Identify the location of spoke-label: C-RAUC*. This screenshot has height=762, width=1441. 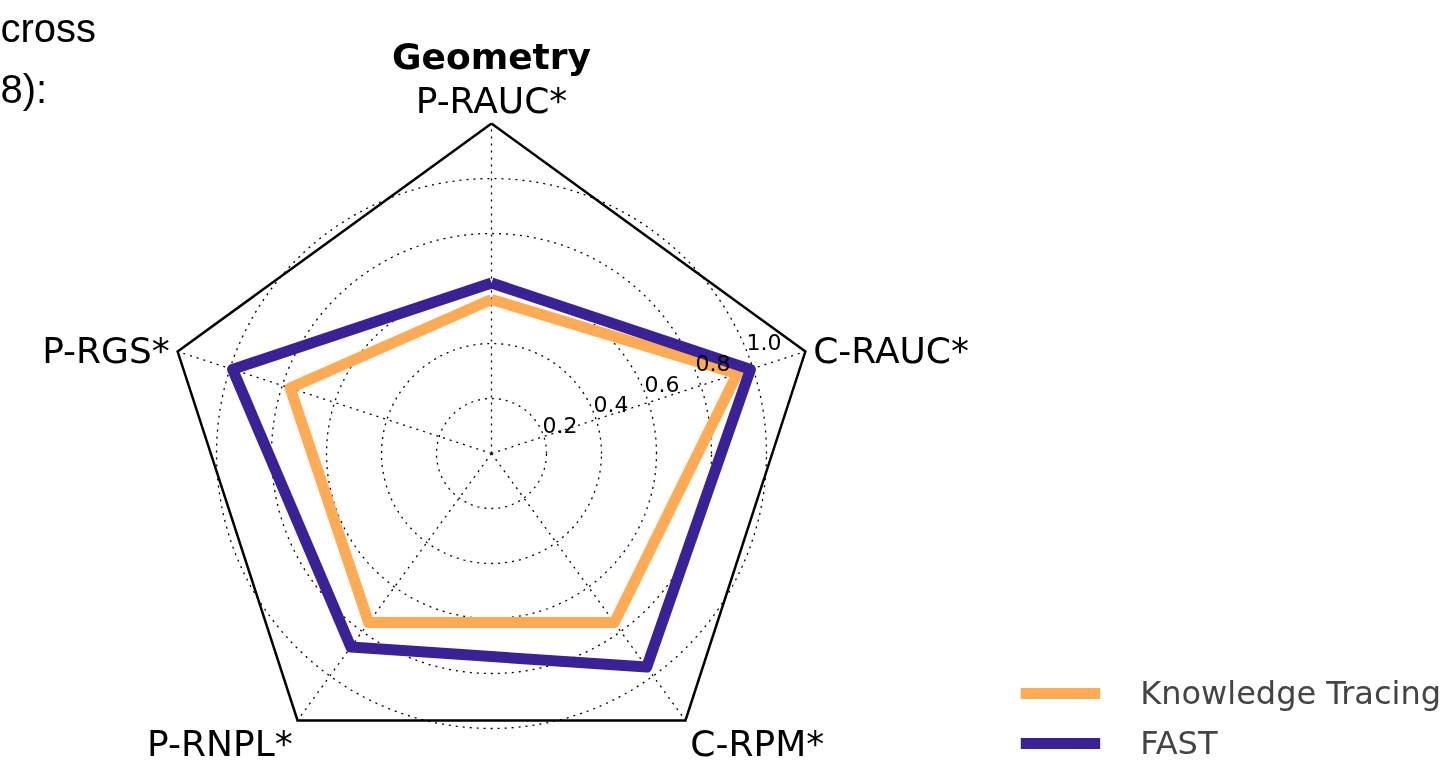
(891, 351).